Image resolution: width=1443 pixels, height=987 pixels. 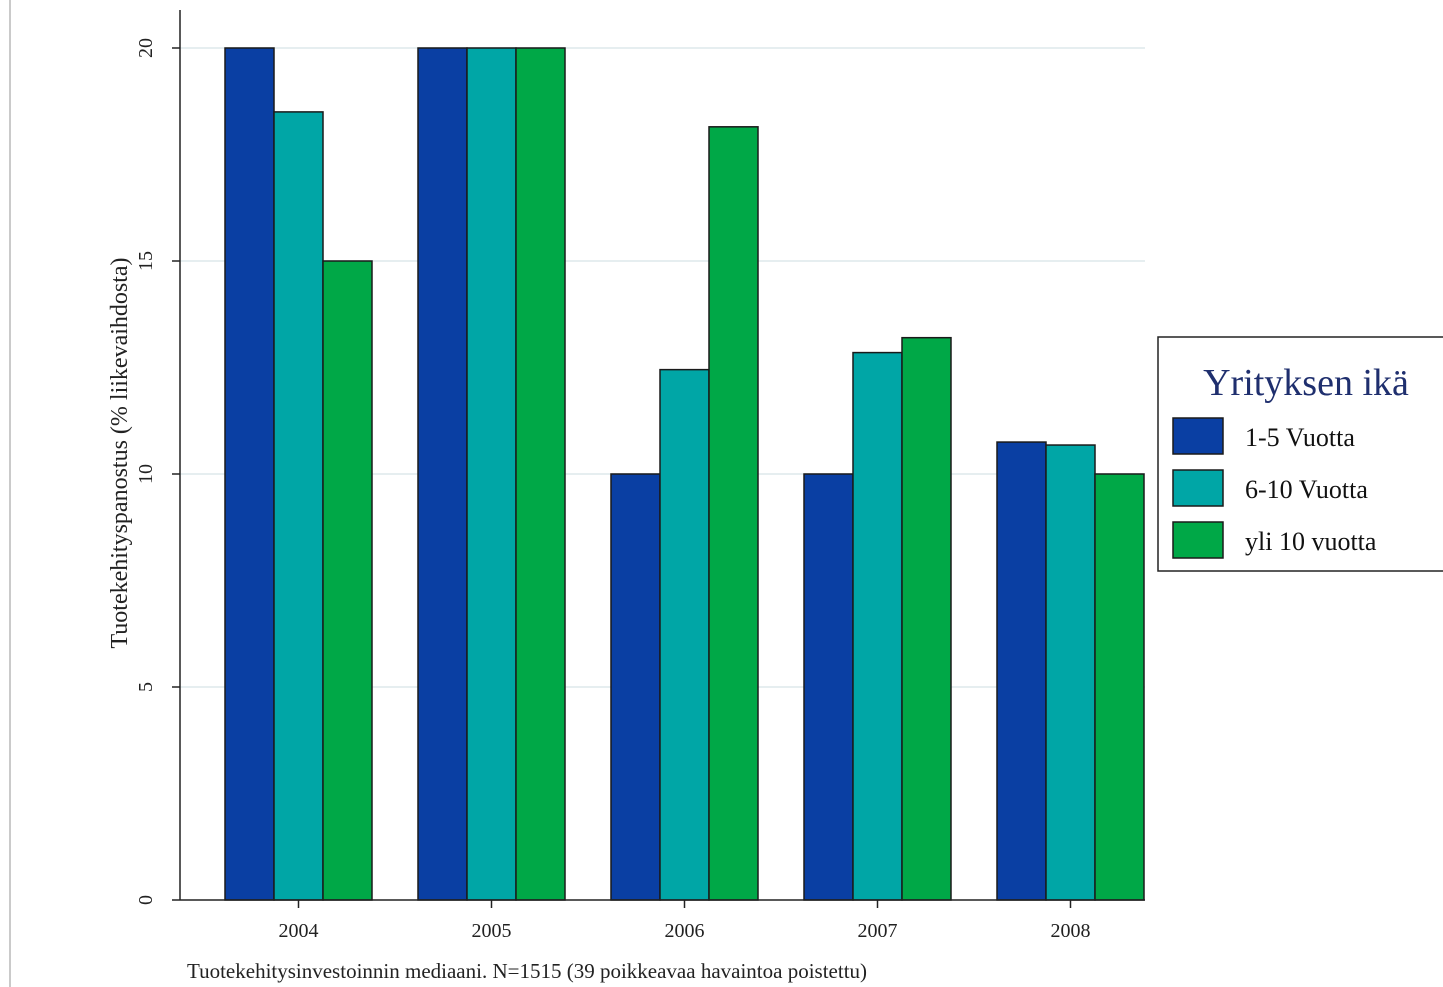 I want to click on legend-title: Yrityksen ikä, so click(x=1306, y=383).